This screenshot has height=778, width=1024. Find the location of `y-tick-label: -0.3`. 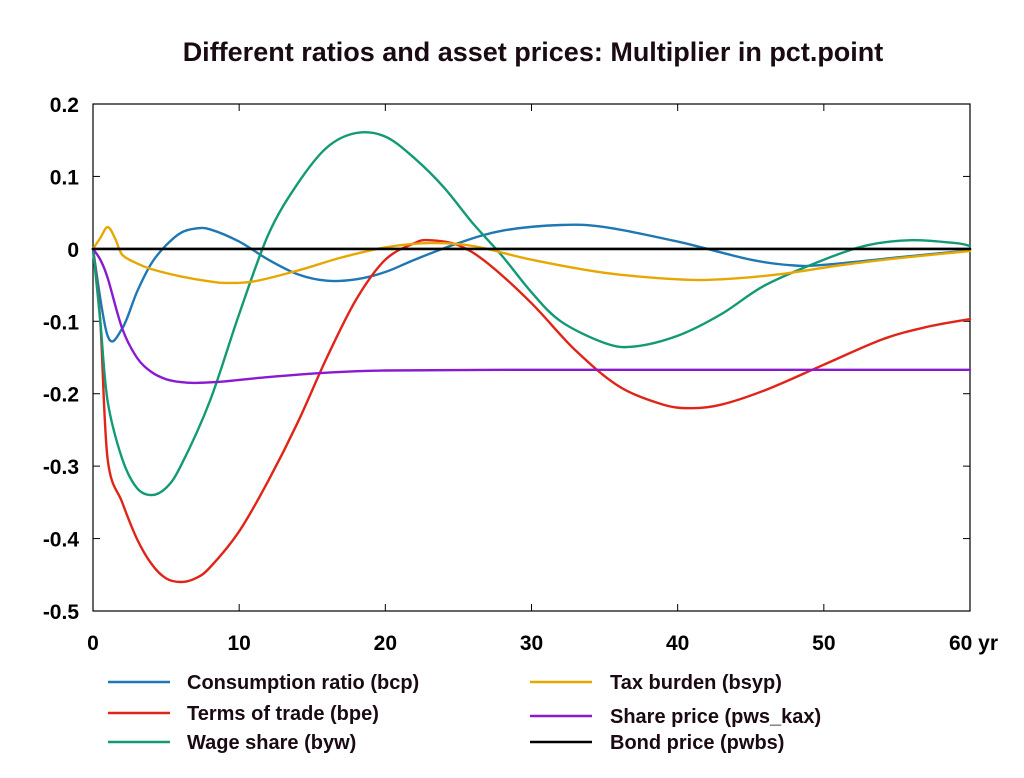

y-tick-label: -0.3 is located at coordinates (61, 467).